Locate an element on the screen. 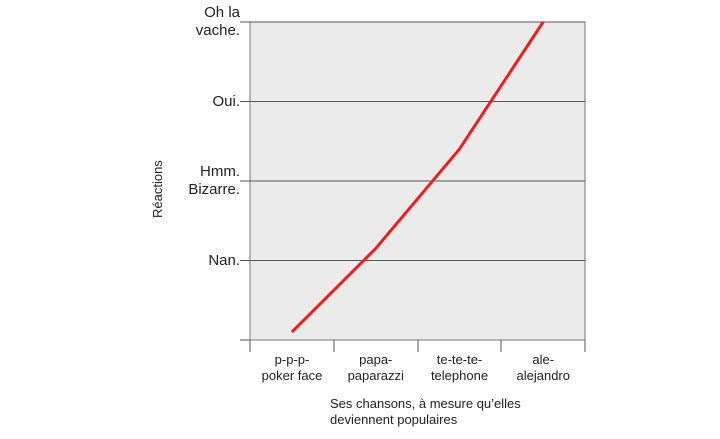 This screenshot has width=720, height=439. y-tick-label: Hmm. Bizarre. is located at coordinates (214, 180).